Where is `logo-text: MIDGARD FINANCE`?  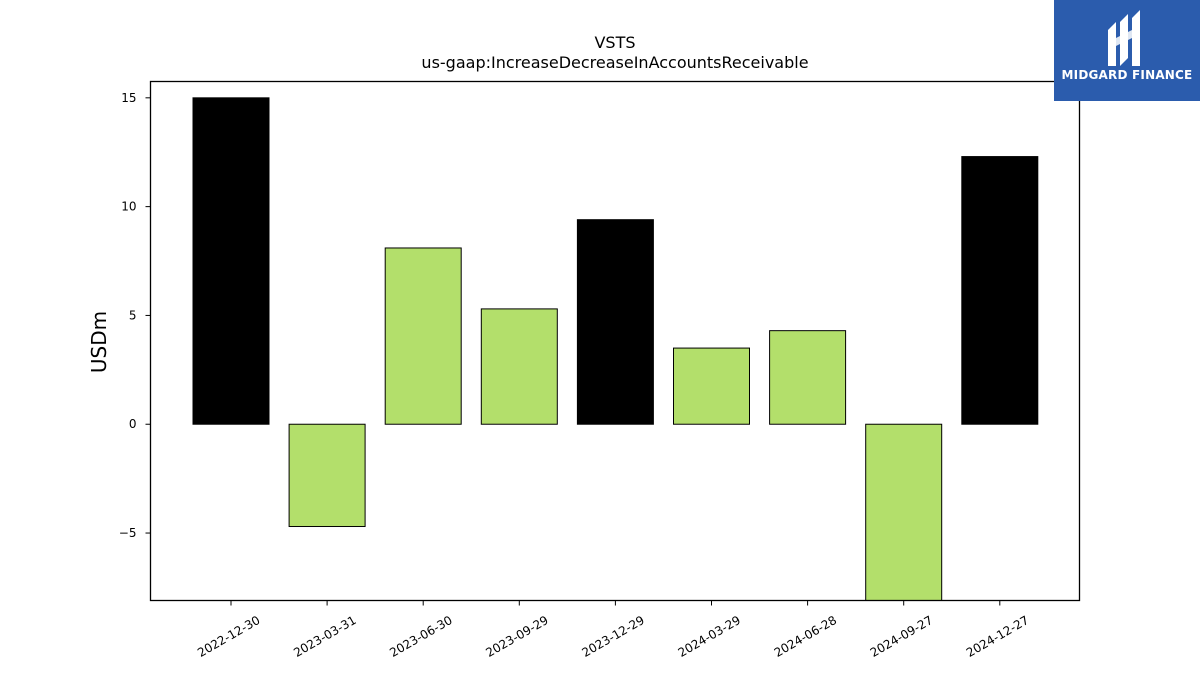
logo-text: MIDGARD FINANCE is located at coordinates (1127, 75).